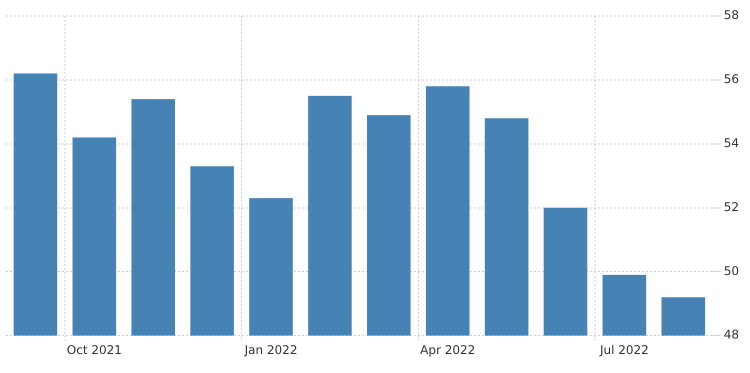  I want to click on x-tick-label: Apr 2022, so click(448, 349).